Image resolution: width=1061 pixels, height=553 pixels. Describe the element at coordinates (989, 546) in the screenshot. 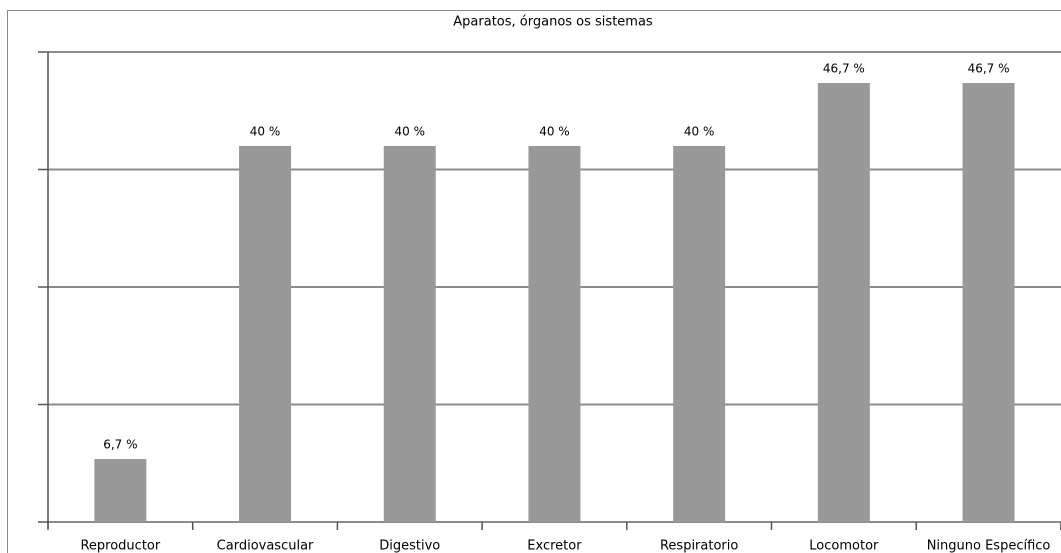

I see `x-tick-label: Ninguno Específico` at that location.